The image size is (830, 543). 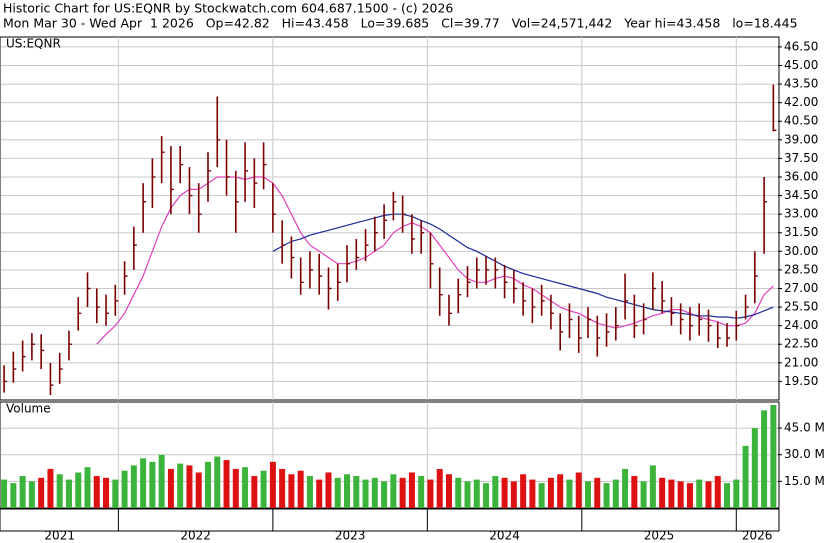 What do you see at coordinates (801, 121) in the screenshot?
I see `y-tick-label: 40.50` at bounding box center [801, 121].